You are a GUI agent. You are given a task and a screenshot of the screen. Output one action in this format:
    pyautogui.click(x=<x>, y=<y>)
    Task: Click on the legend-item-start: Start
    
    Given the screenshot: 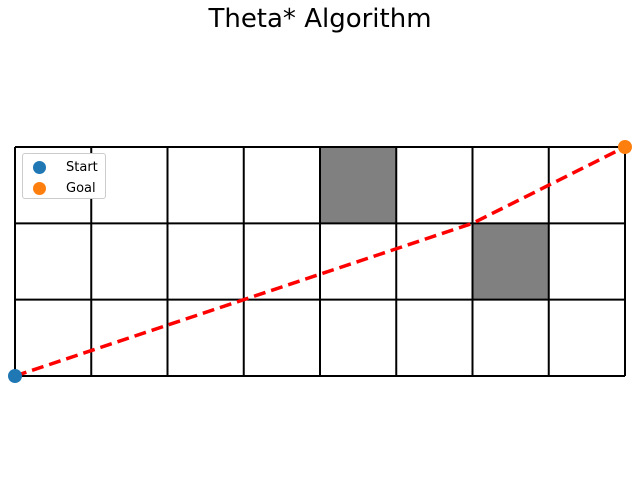 What is the action you would take?
    pyautogui.click(x=65, y=167)
    